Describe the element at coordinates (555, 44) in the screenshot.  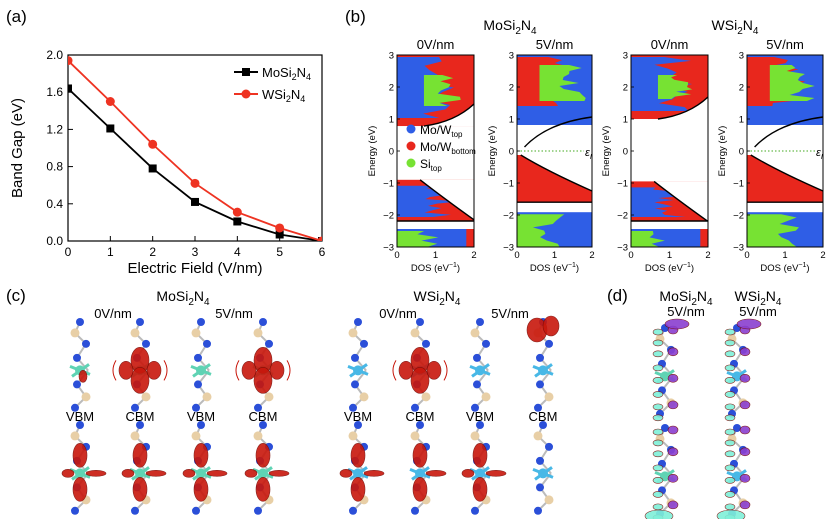
I see `dos-subplot-title: 5V/nm` at that location.